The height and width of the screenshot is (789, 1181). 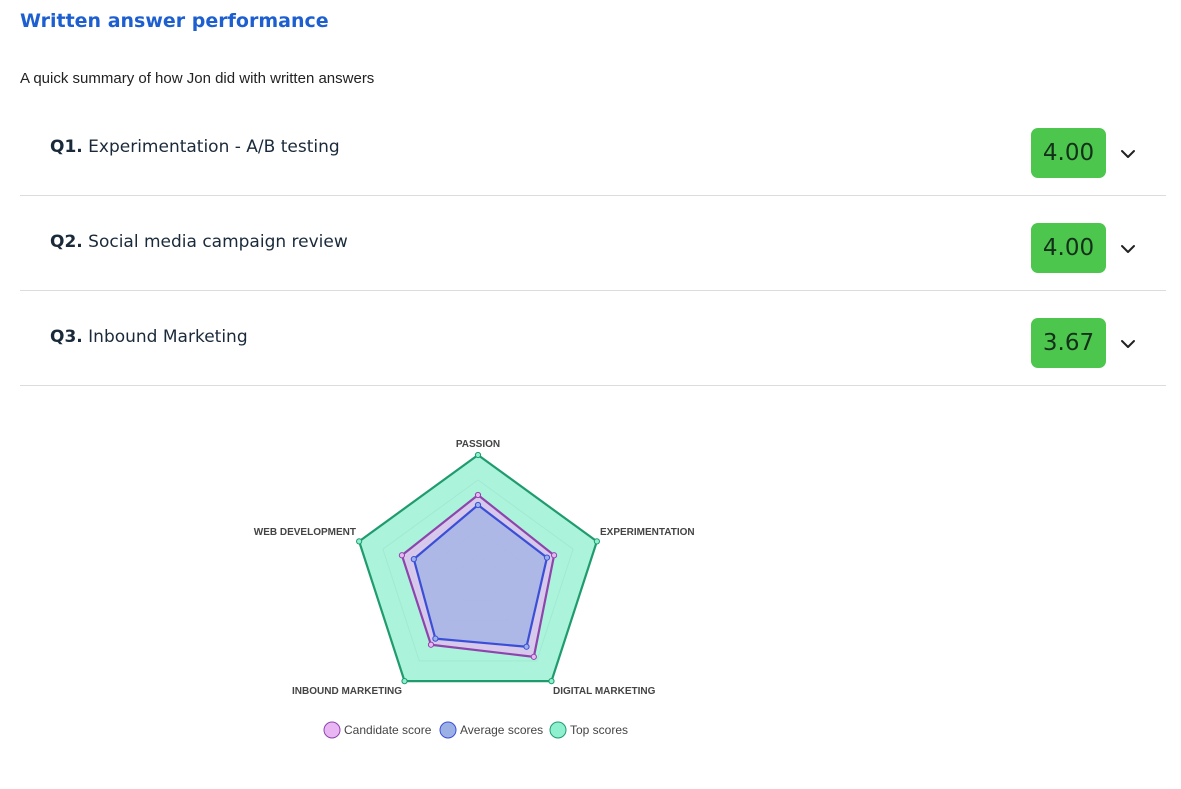 What do you see at coordinates (593, 148) in the screenshot?
I see `question-row-q1: Q1. Experimentation - A/B testing 4.00` at bounding box center [593, 148].